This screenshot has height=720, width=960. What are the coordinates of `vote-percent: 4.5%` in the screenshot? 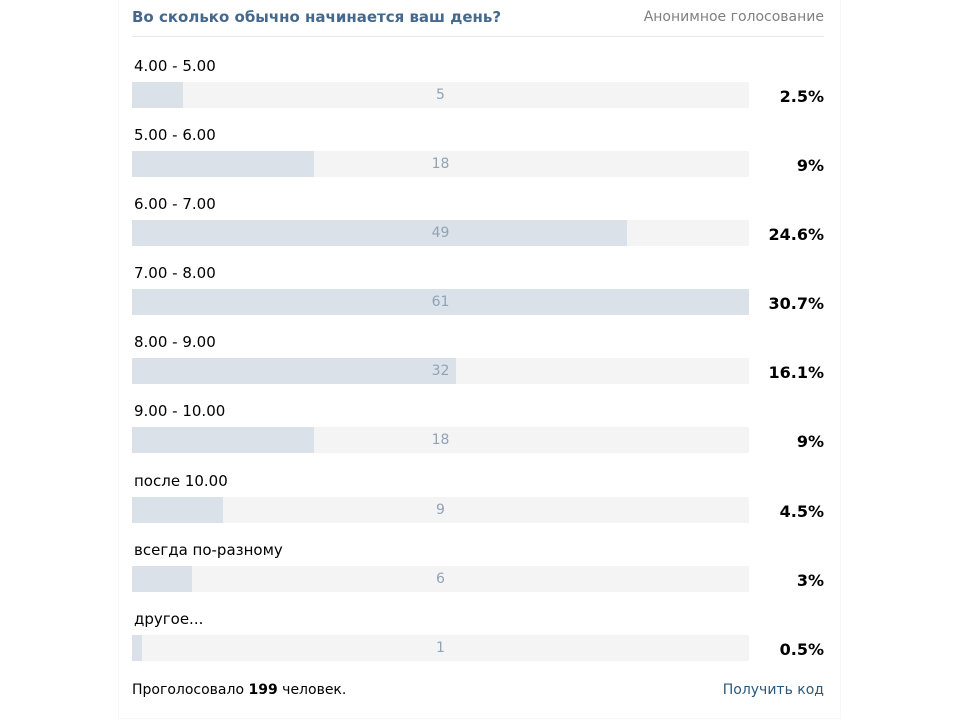 It's located at (801, 511).